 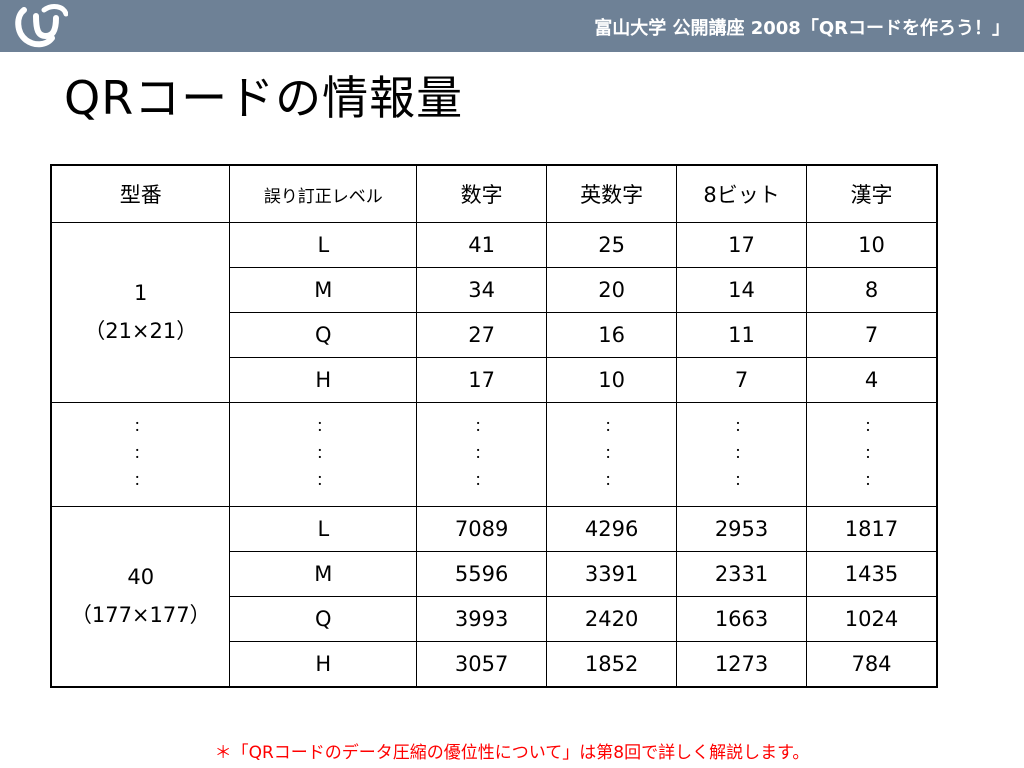 I want to click on byte-cell: 1273, so click(x=742, y=664).